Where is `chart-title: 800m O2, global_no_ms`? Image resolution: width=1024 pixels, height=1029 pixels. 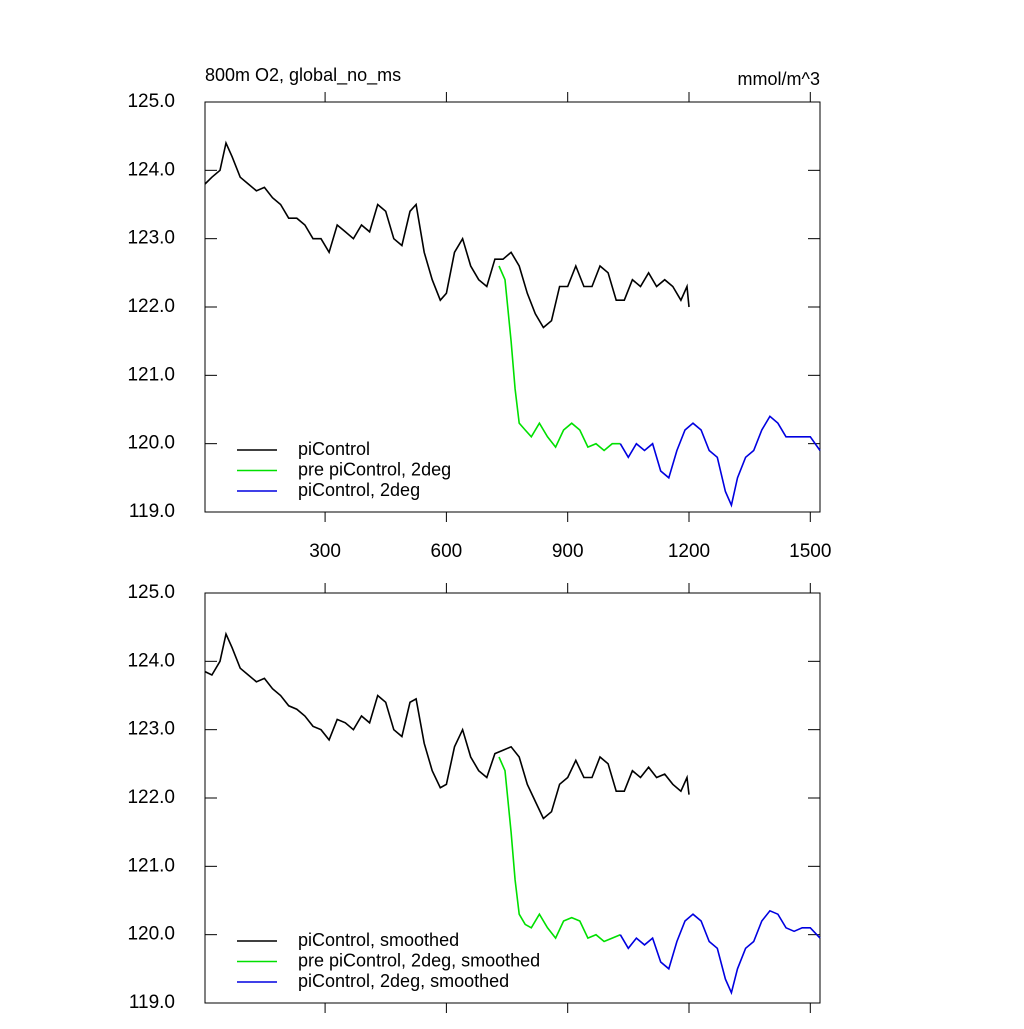 chart-title: 800m O2, global_no_ms is located at coordinates (303, 75).